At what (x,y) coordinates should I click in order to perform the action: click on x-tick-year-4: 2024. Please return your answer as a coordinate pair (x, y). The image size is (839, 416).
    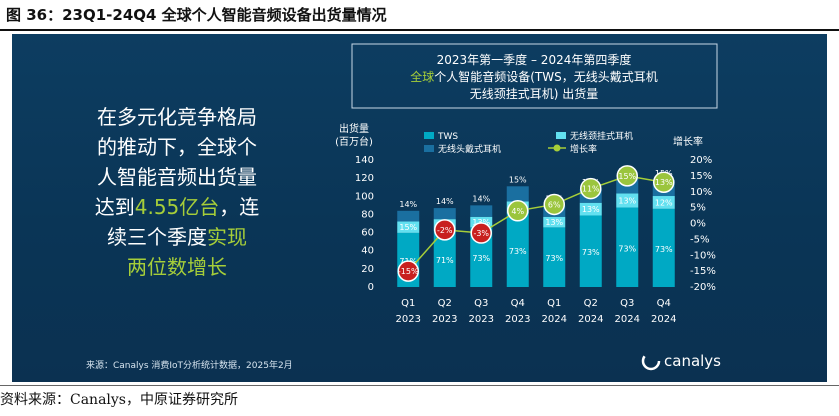
    Looking at the image, I should click on (554, 319).